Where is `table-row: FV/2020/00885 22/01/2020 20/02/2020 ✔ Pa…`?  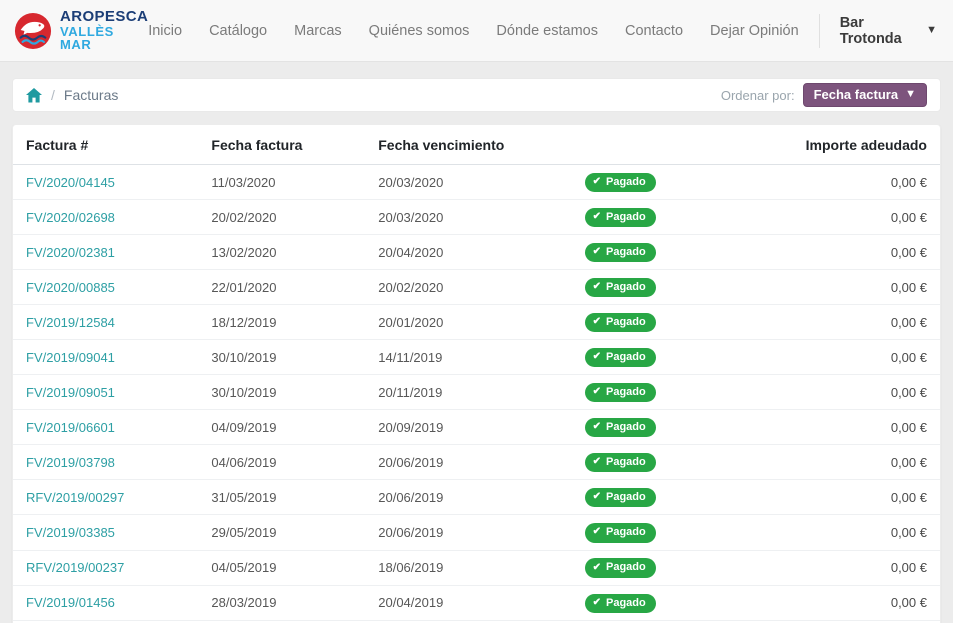
table-row: FV/2020/00885 22/01/2020 20/02/2020 ✔ Pa… is located at coordinates (476, 287).